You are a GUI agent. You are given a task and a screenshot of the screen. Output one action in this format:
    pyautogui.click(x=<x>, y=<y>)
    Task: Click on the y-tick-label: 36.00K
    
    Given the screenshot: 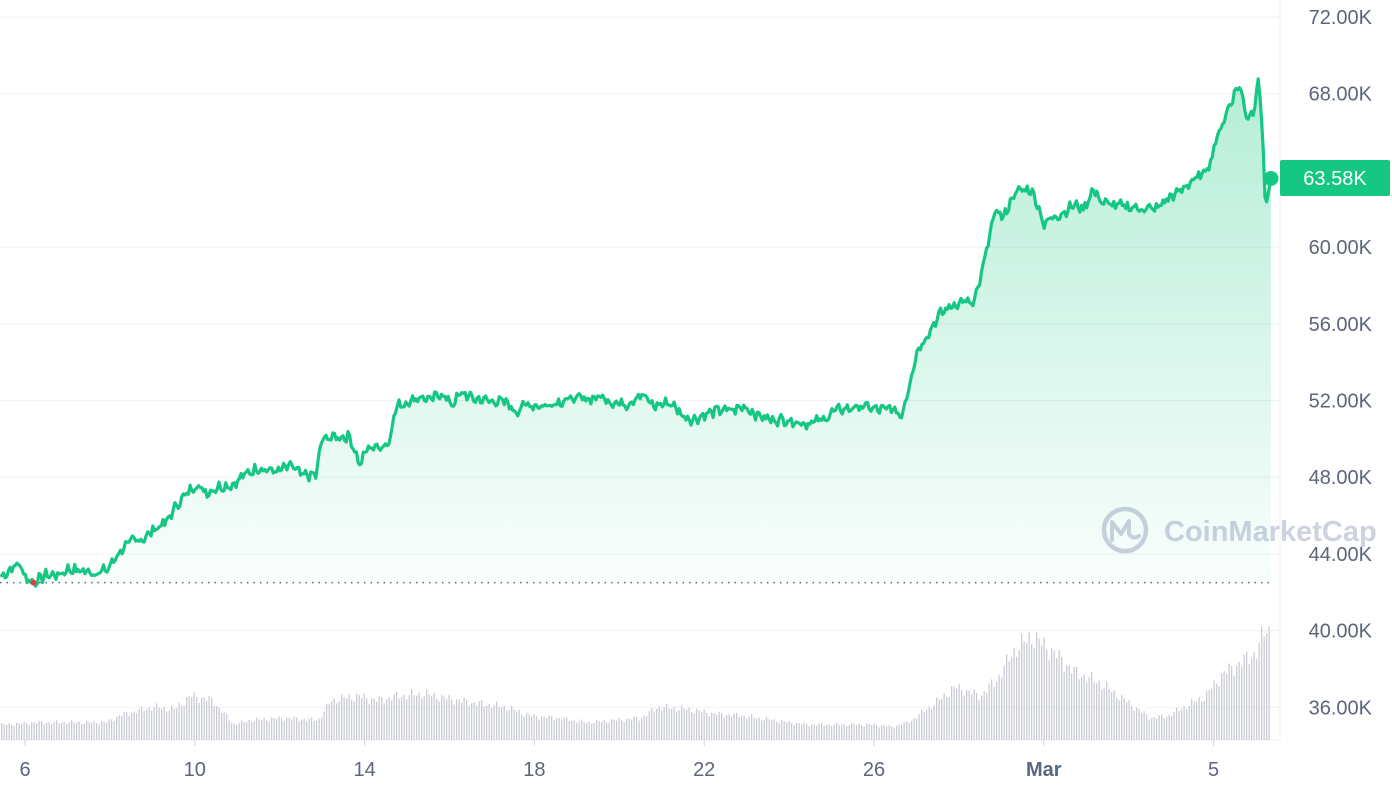 What is the action you would take?
    pyautogui.click(x=1341, y=708)
    